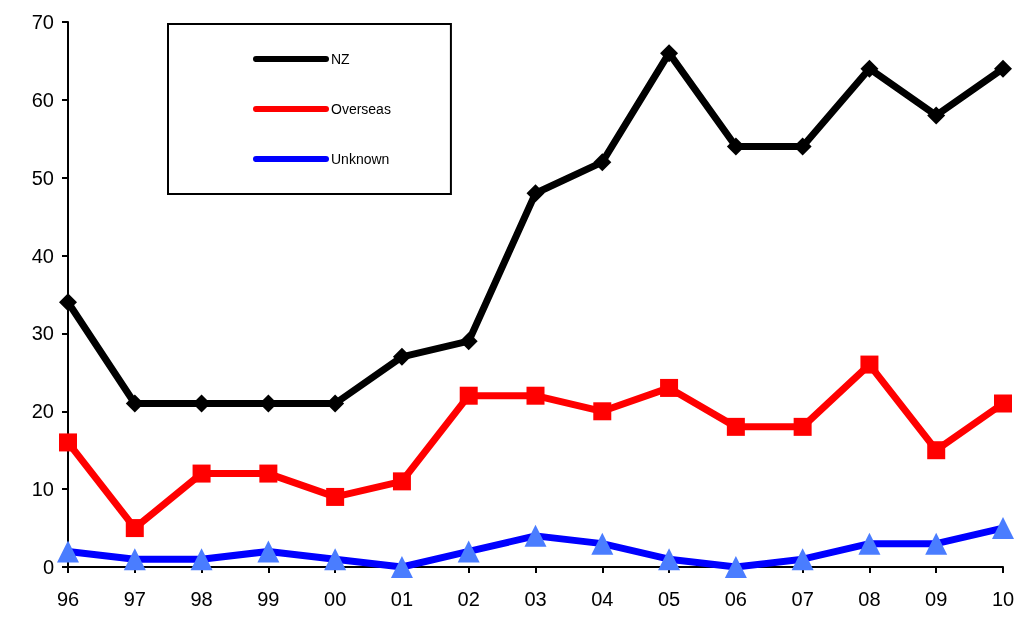  I want to click on y-tick-label: 0, so click(48, 567).